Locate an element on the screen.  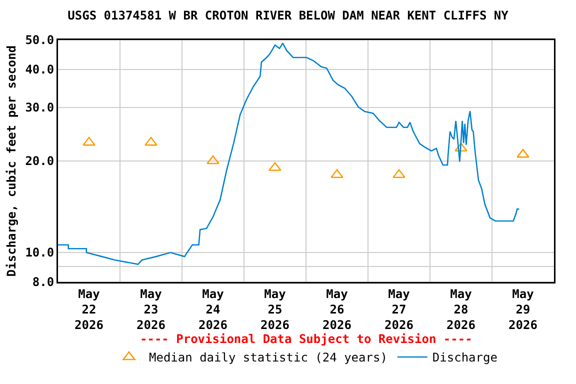
x-tick-label: May 26 2026 is located at coordinates (337, 309).